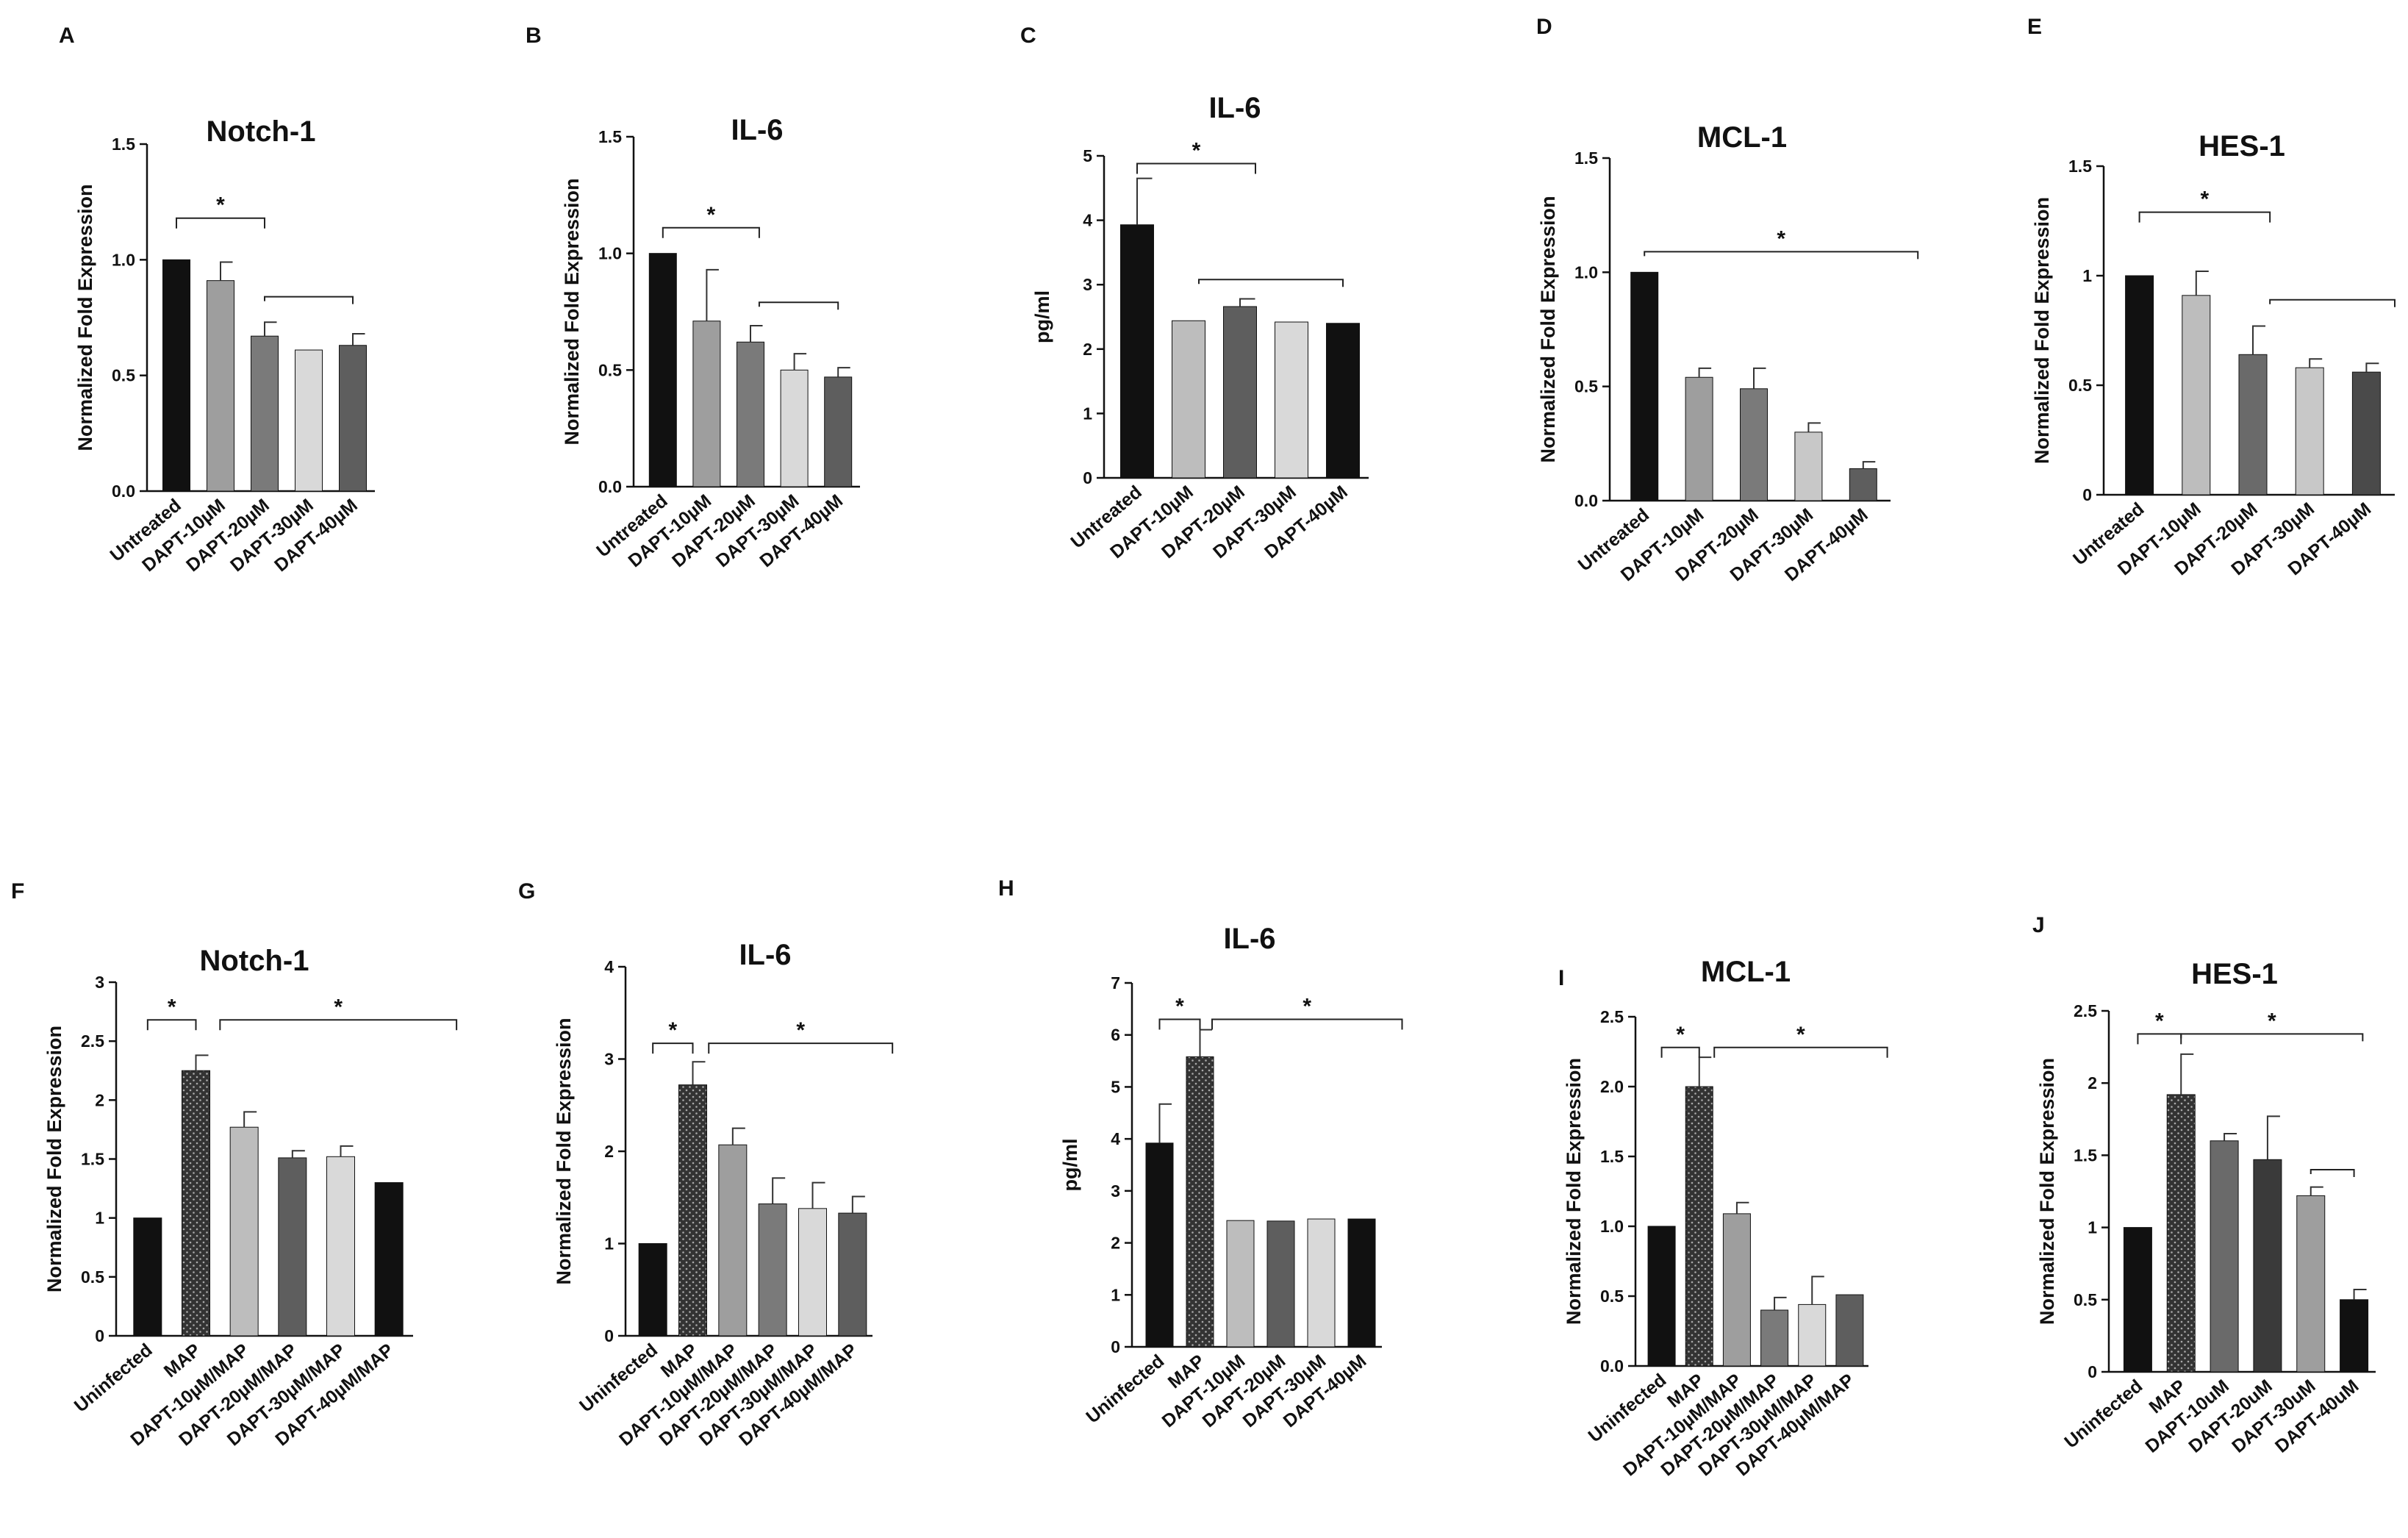 The height and width of the screenshot is (1538, 2408). What do you see at coordinates (1115, 1086) in the screenshot?
I see `y-tick-label: 5` at bounding box center [1115, 1086].